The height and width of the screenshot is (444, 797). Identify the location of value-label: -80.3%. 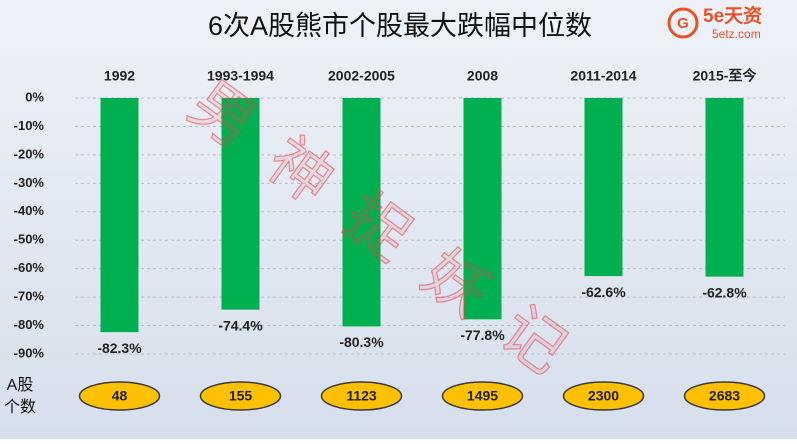
(361, 342).